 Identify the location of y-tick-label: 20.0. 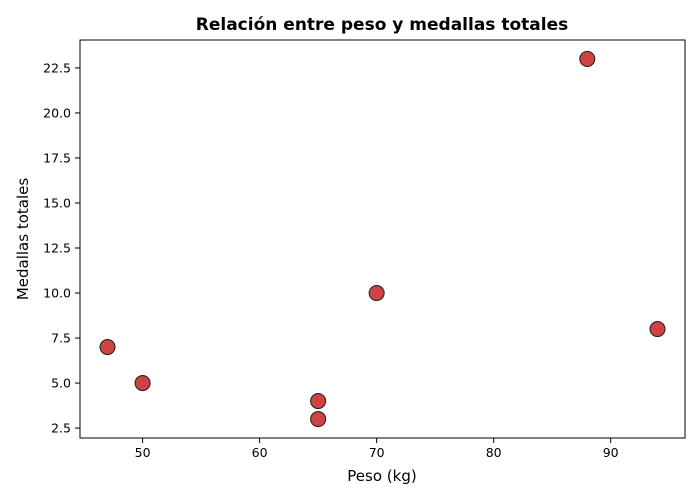
(57, 112).